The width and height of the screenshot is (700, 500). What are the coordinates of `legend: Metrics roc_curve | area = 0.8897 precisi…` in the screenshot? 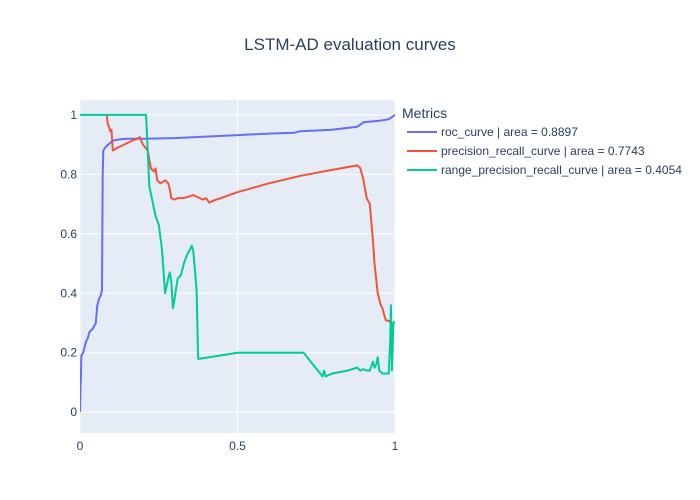 It's located at (542, 141).